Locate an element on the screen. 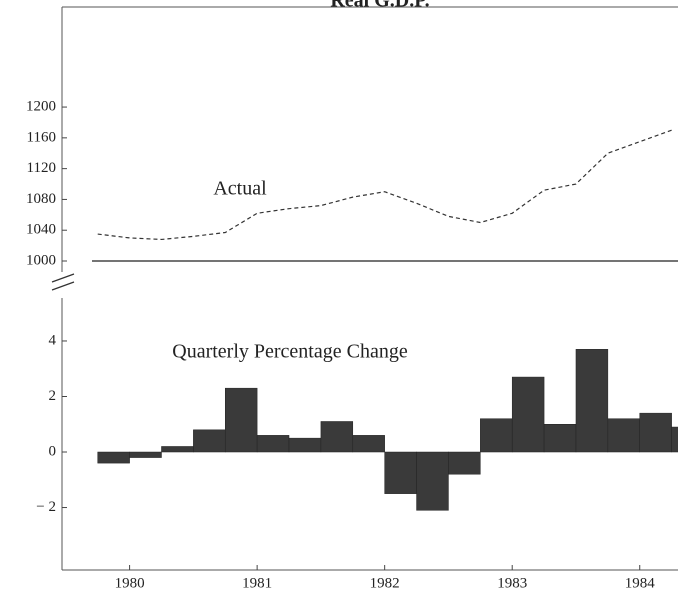 The image size is (678, 593). x-tick-label: 1981 is located at coordinates (257, 583).